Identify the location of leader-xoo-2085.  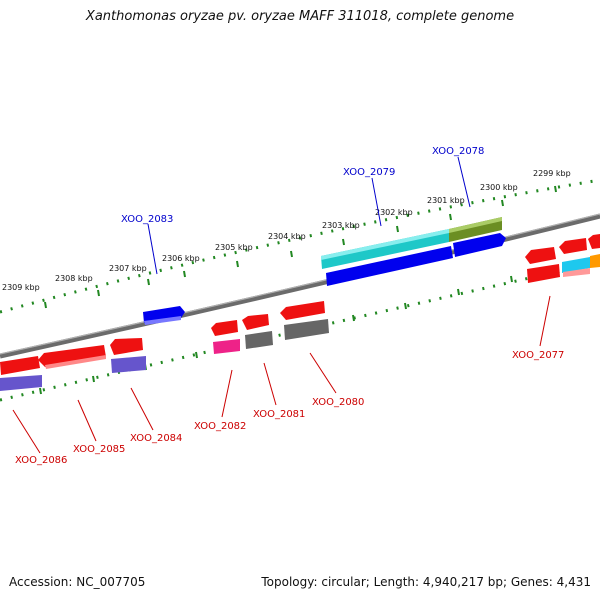
(87, 420).